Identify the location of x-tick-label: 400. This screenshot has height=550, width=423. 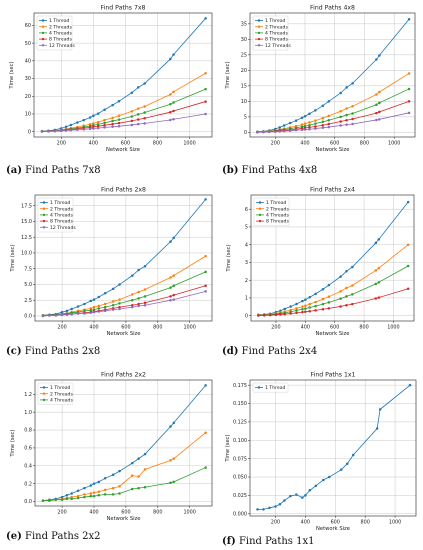
(93, 144).